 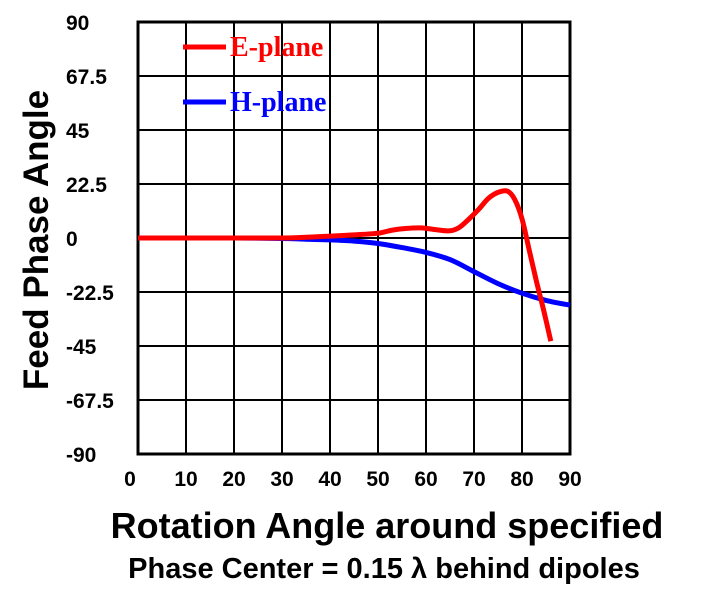 What do you see at coordinates (278, 102) in the screenshot?
I see `legend-label-h-plane: H-plane` at bounding box center [278, 102].